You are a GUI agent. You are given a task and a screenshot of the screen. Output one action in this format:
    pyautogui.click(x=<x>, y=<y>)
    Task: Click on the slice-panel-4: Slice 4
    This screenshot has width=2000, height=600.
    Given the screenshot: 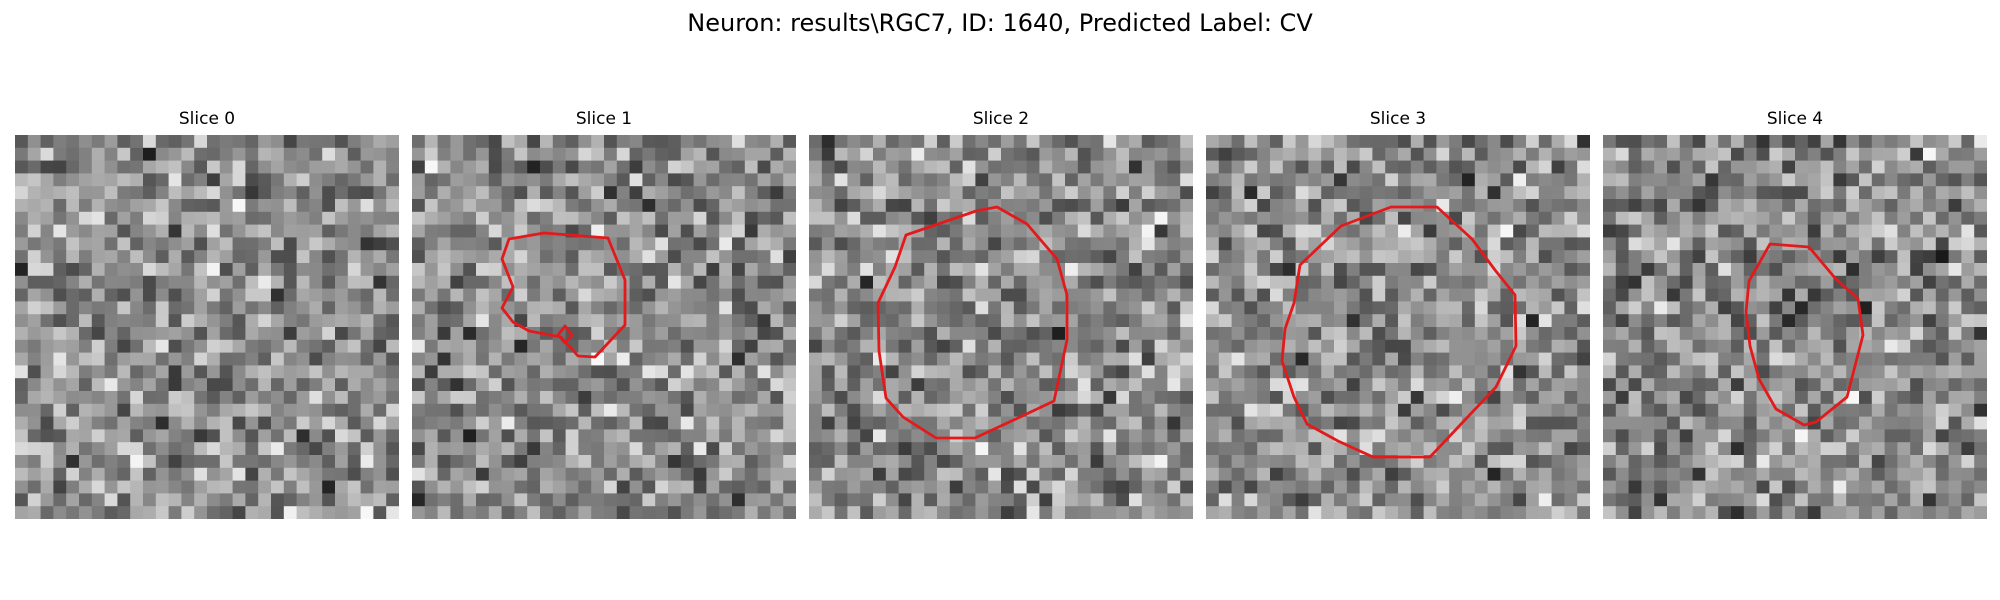 What is the action you would take?
    pyautogui.click(x=1795, y=314)
    